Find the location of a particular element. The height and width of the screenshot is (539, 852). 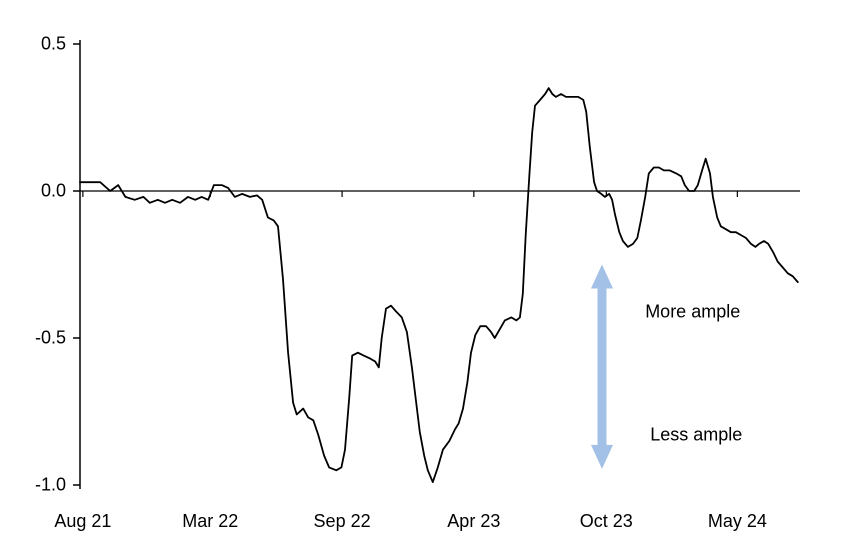

y-tick-label: 0.5 is located at coordinates (53, 43).